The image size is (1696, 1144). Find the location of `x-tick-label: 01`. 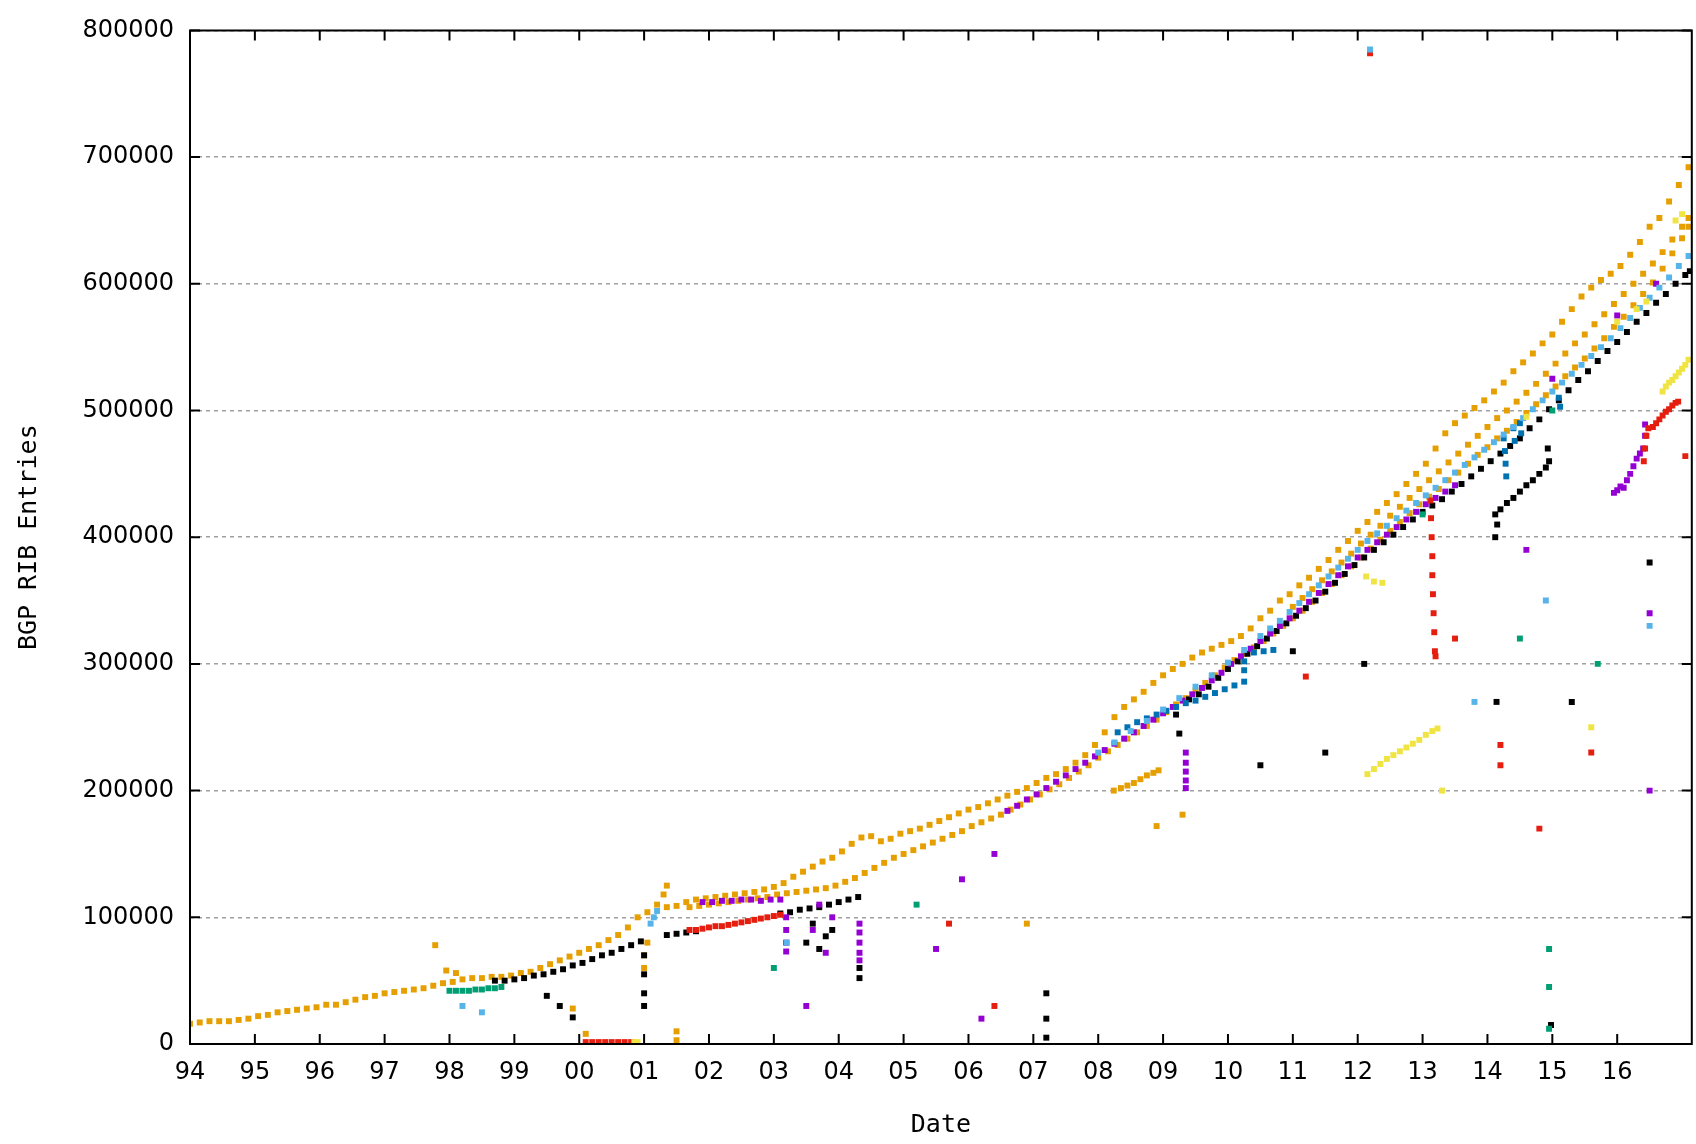

x-tick-label: 01 is located at coordinates (644, 1070).